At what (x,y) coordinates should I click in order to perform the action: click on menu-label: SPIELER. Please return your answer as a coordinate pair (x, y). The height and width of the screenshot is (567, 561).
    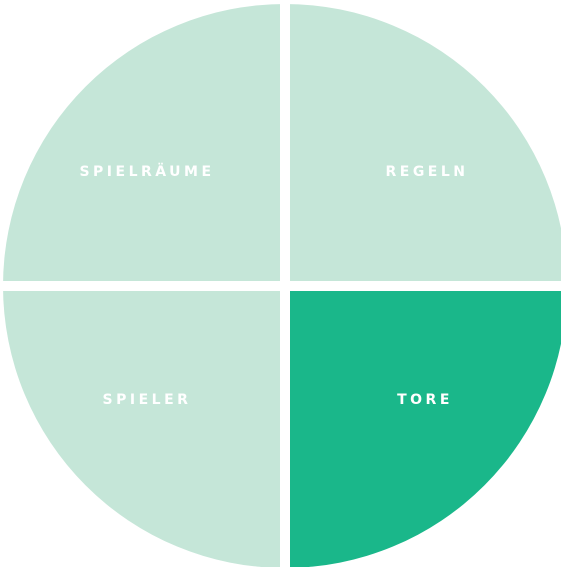
    Looking at the image, I should click on (147, 400).